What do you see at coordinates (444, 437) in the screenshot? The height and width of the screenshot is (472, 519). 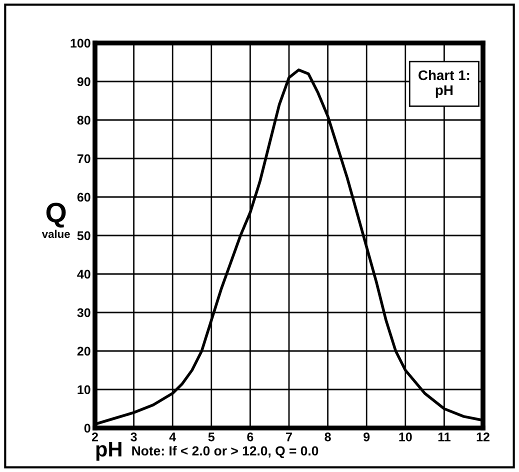 I see `x-tick-label: 11` at bounding box center [444, 437].